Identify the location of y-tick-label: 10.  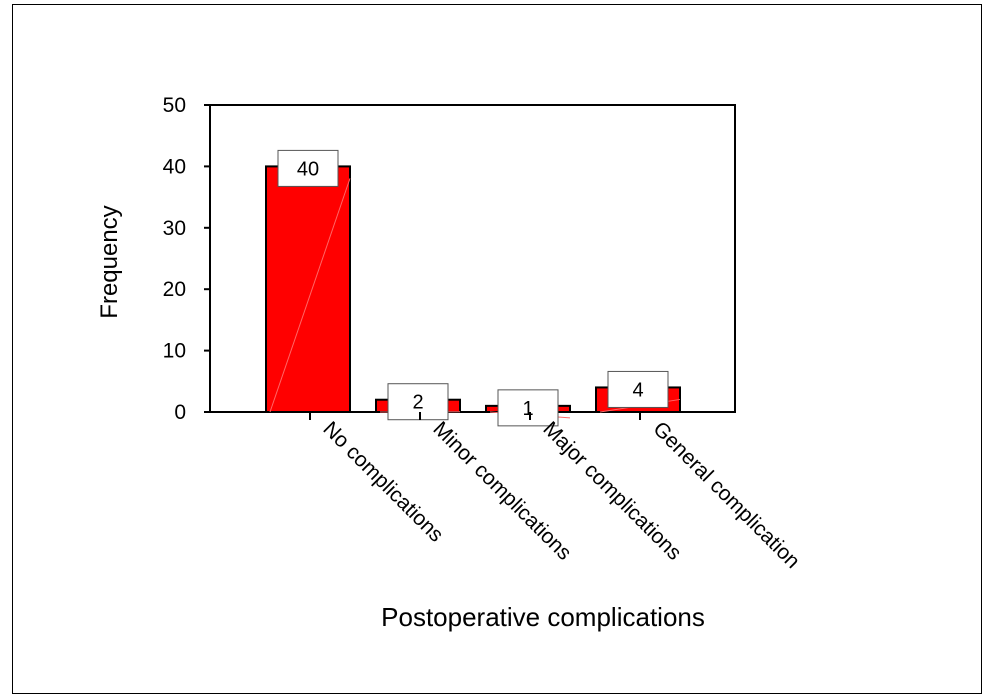
(174, 351).